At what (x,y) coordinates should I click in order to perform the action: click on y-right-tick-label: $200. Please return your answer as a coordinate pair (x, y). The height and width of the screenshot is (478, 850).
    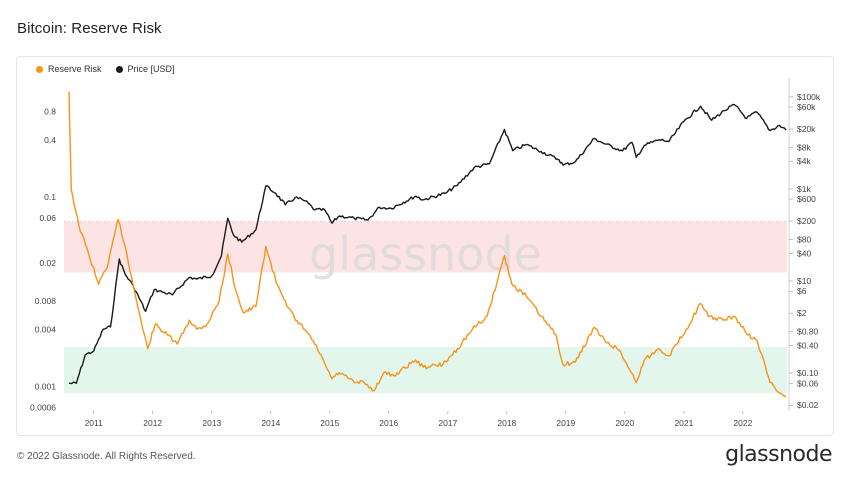
    Looking at the image, I should click on (806, 221).